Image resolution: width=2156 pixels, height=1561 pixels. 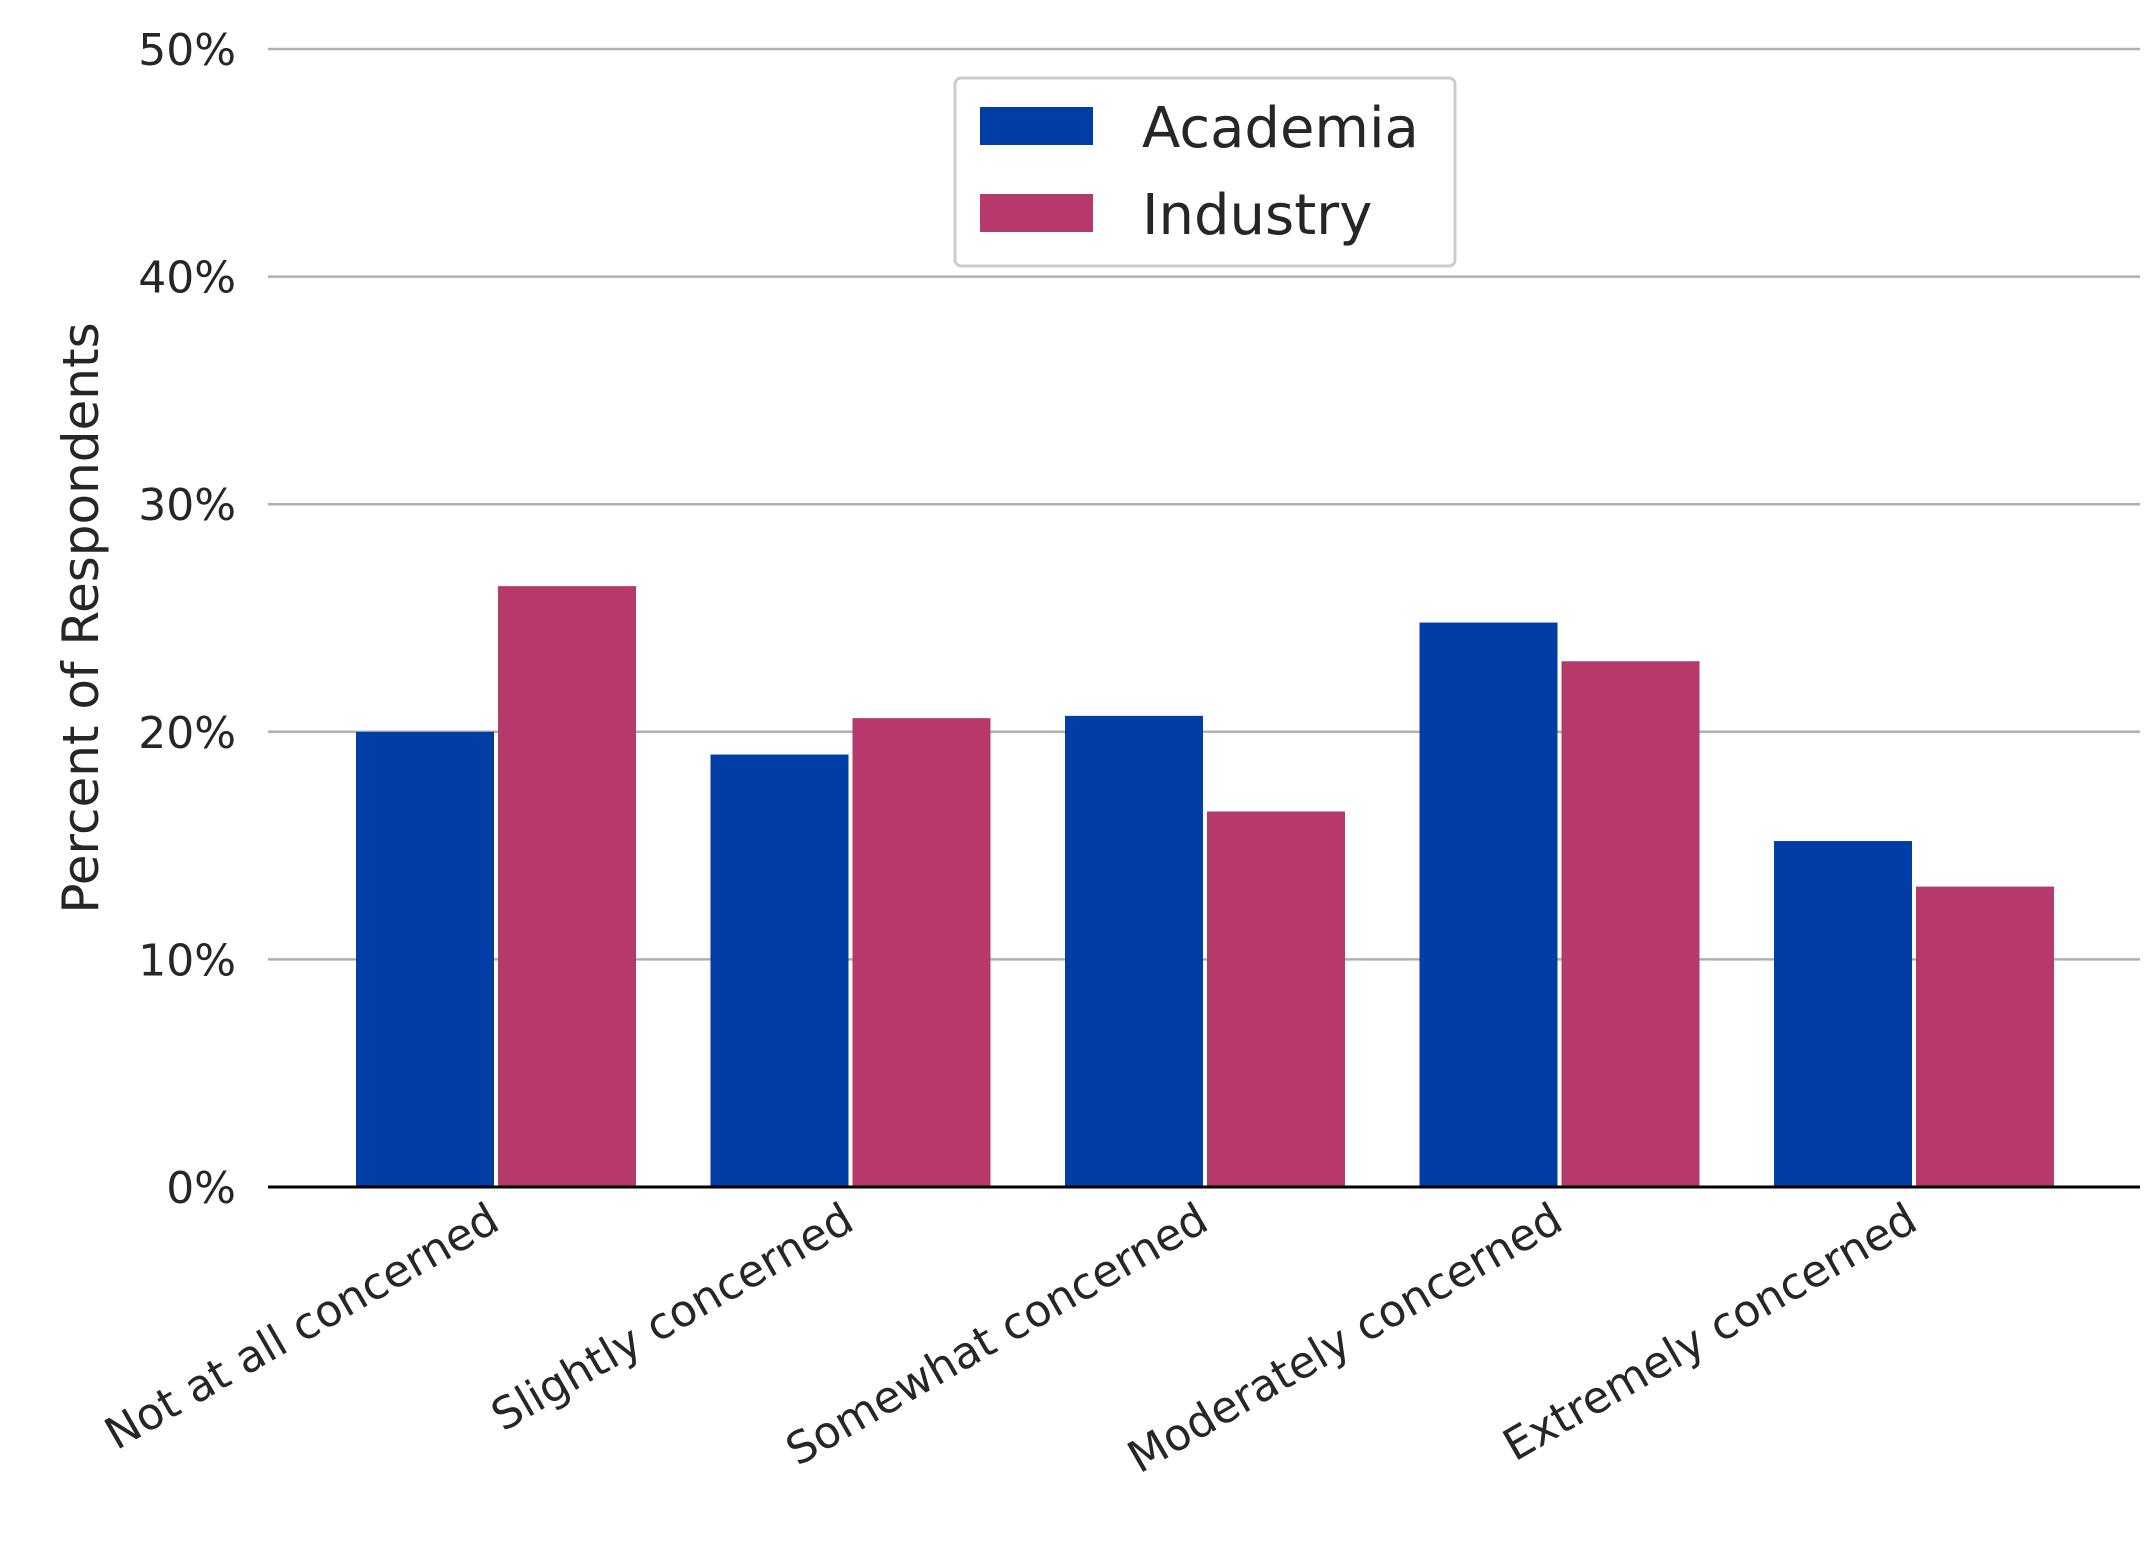 What do you see at coordinates (187, 505) in the screenshot?
I see `y-tick-label-30: 30%` at bounding box center [187, 505].